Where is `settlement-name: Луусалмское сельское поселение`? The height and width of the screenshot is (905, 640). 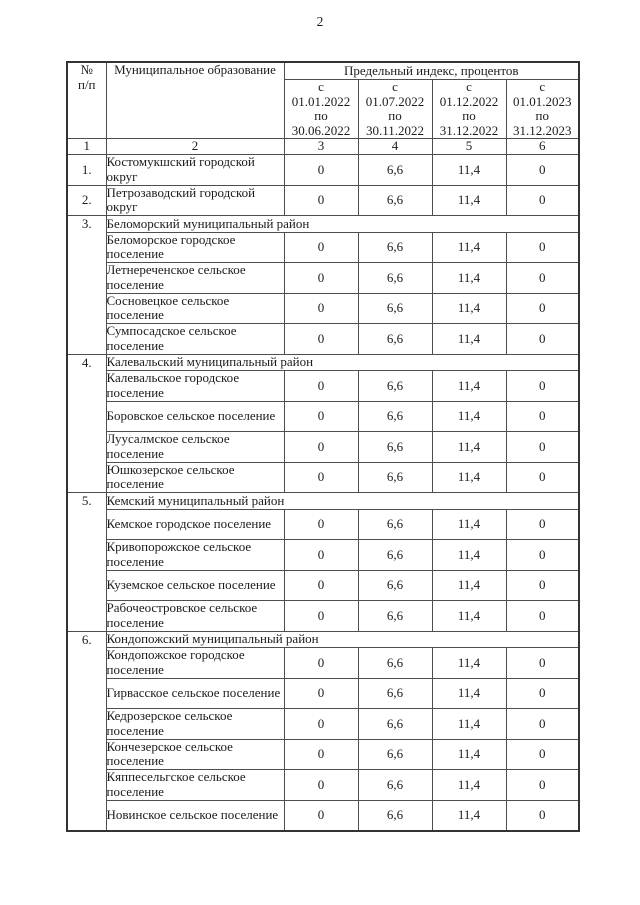
settlement-name: Луусалмское сельское поселение is located at coordinates (195, 447).